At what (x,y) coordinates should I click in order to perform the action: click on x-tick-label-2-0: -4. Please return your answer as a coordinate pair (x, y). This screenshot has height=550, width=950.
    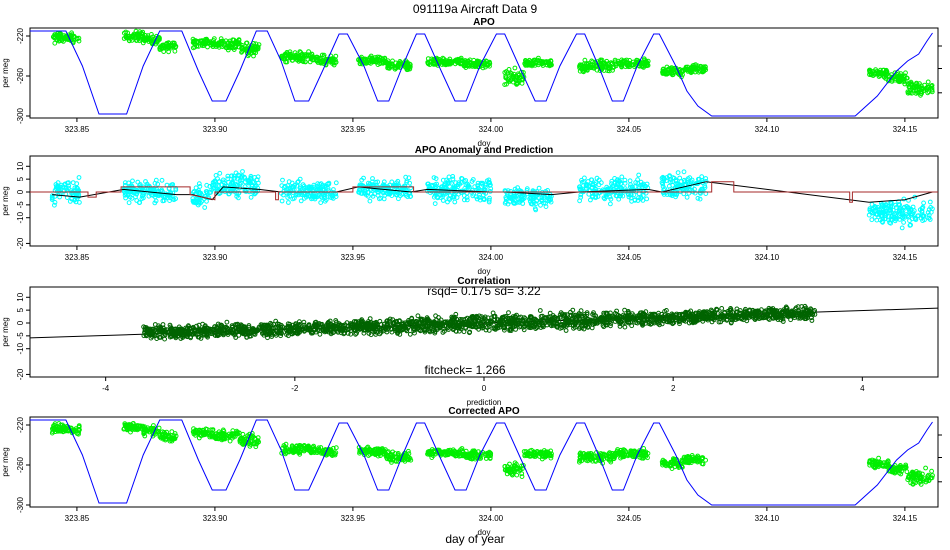
    Looking at the image, I should click on (106, 388).